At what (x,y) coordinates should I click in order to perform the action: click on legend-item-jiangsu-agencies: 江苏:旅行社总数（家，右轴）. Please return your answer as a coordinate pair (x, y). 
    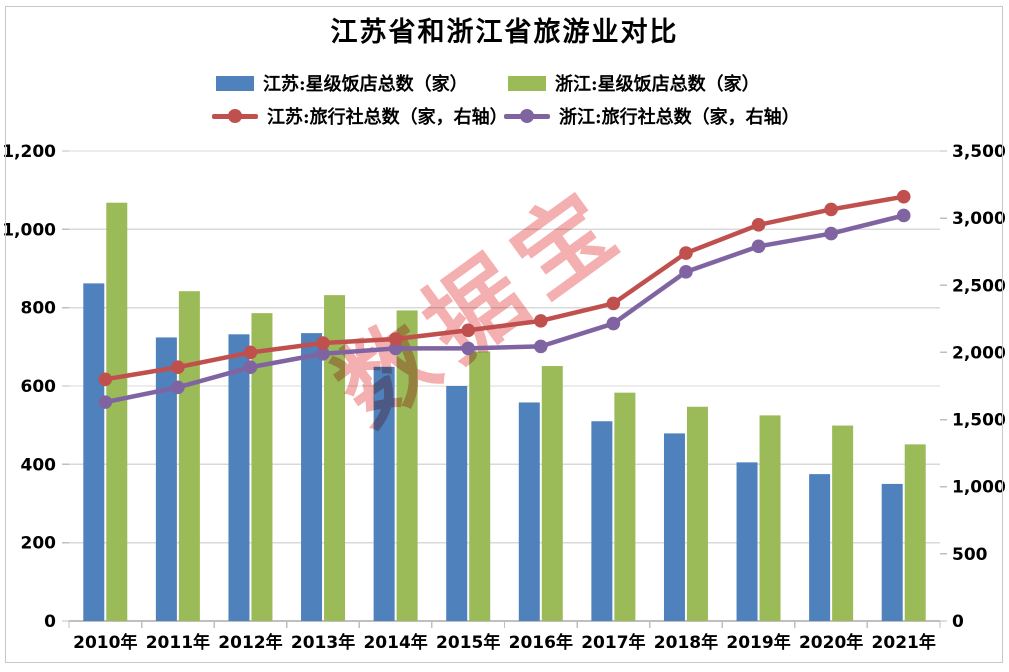
    Looking at the image, I should click on (360, 116).